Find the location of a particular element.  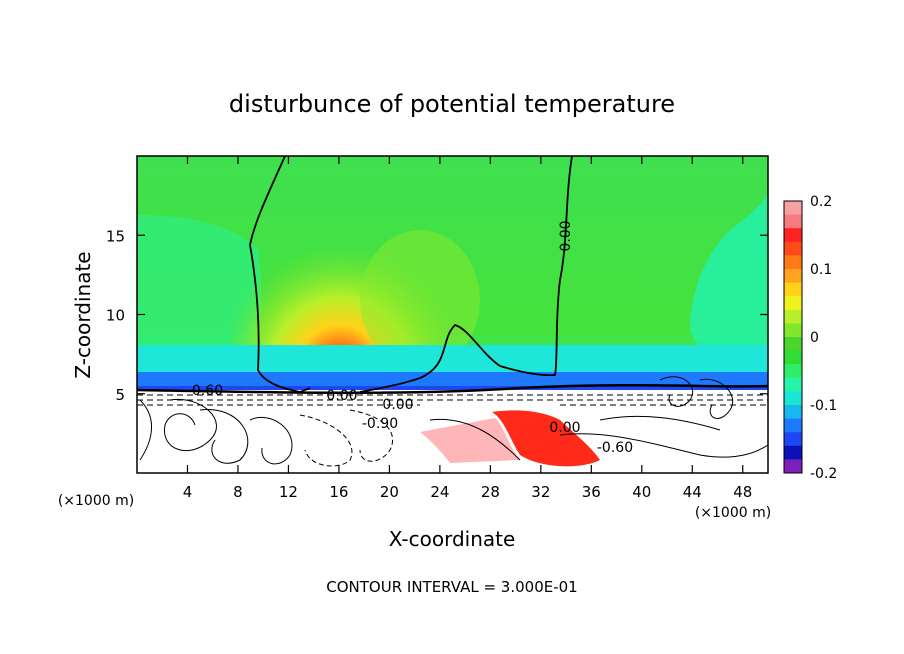

x-tick-label: 40 is located at coordinates (641, 492).